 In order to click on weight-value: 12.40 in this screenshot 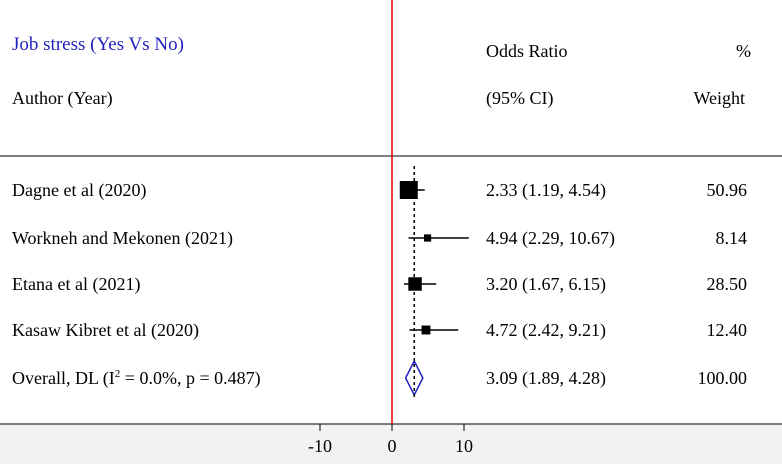, I will do `click(727, 330)`.